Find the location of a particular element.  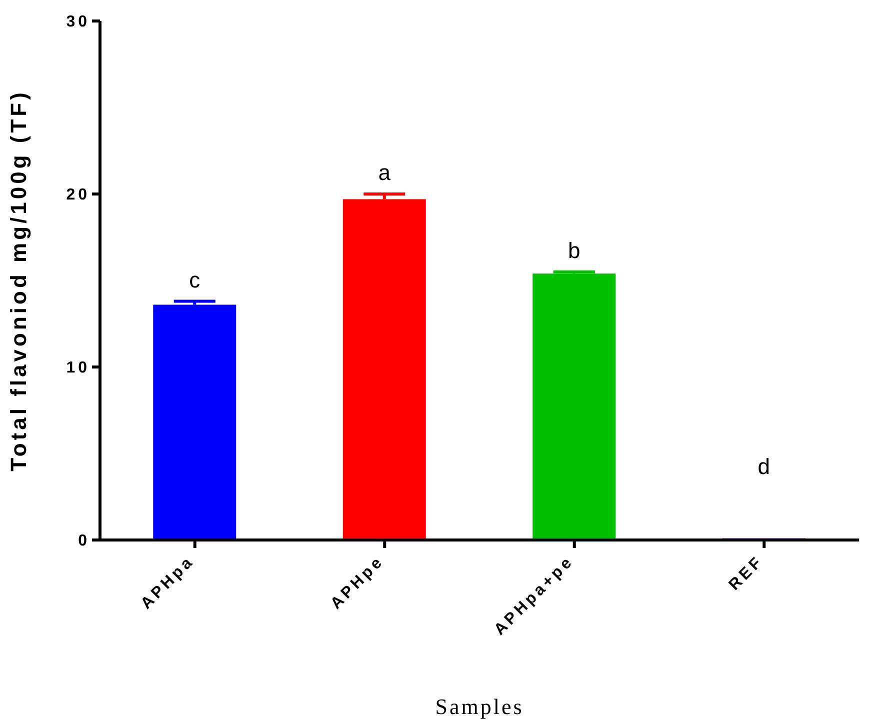

y-tick-label: 10 is located at coordinates (78, 368).